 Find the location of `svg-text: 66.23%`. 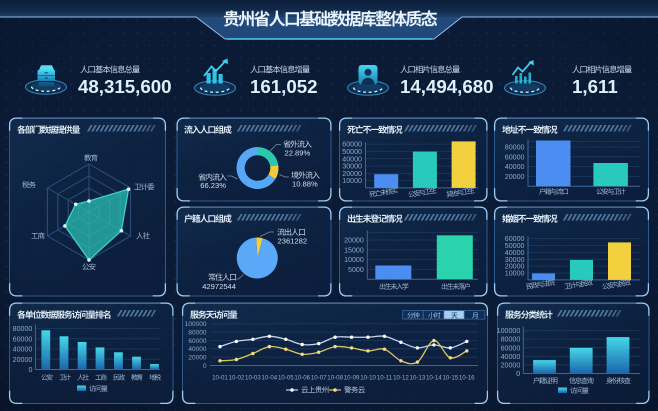

svg-text: 66.23% is located at coordinates (213, 185).